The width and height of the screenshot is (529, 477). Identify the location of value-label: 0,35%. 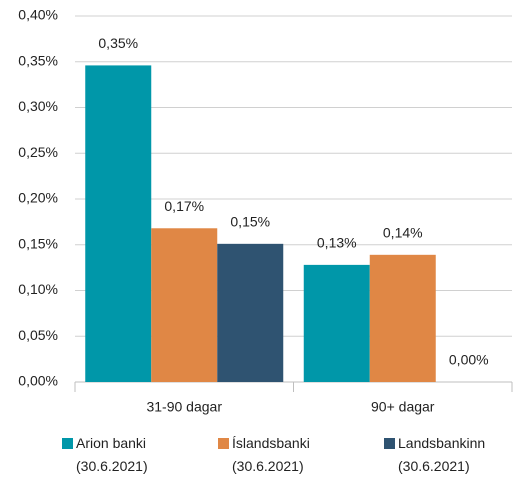
(118, 43).